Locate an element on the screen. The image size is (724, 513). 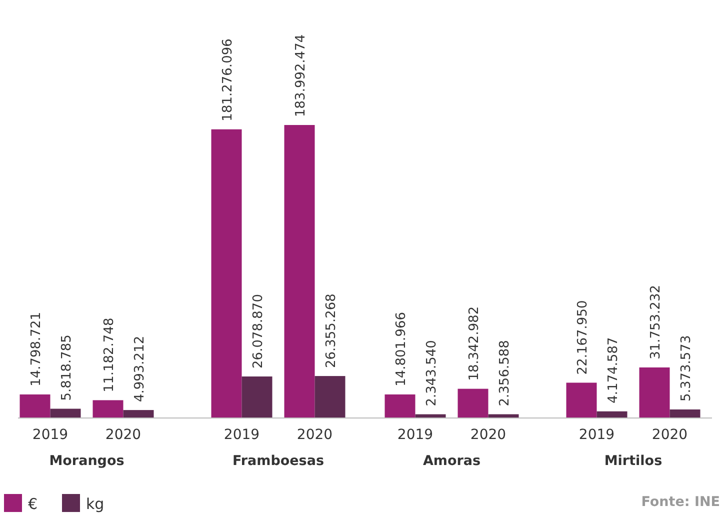
data-label: 26.078.870 is located at coordinates (258, 331).